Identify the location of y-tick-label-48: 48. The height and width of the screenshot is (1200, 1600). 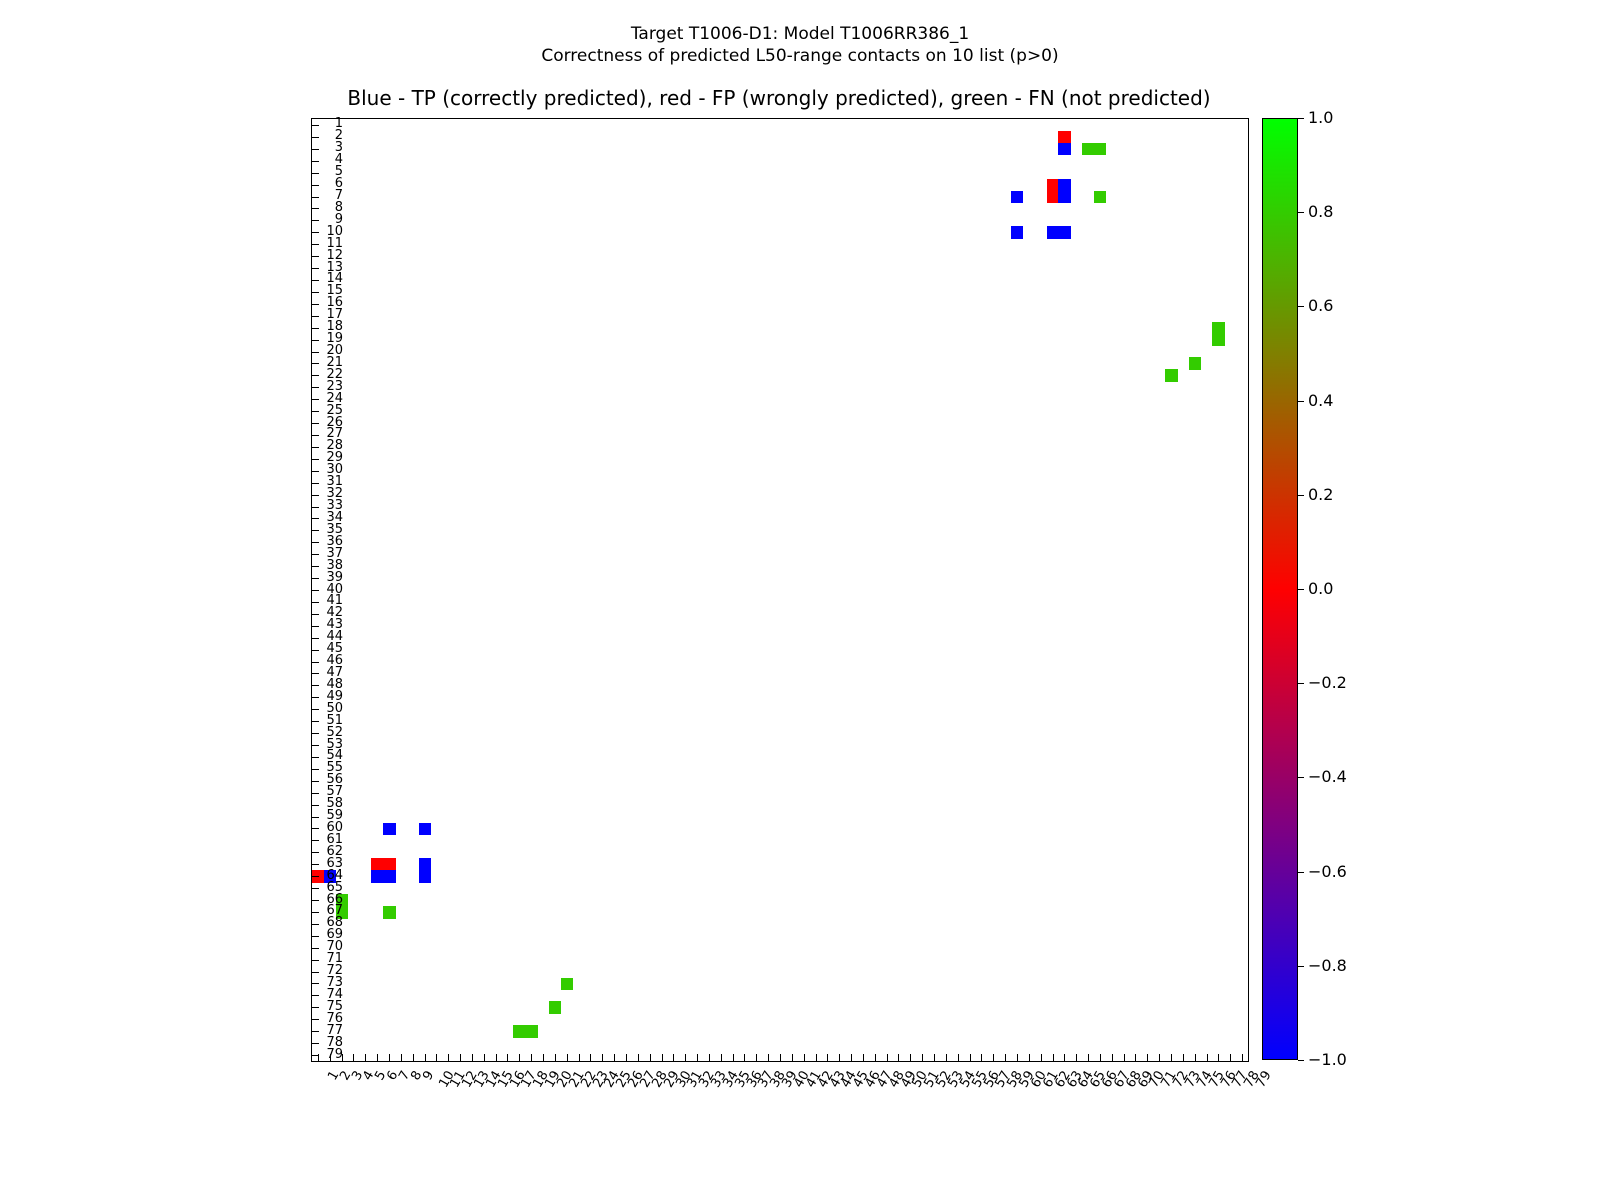
(334, 684).